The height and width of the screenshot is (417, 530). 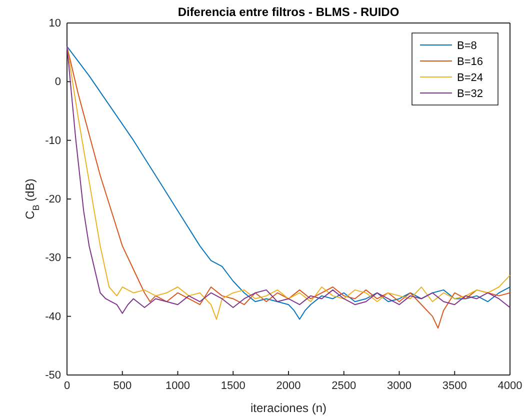 What do you see at coordinates (178, 386) in the screenshot?
I see `x-tick-label: 1000` at bounding box center [178, 386].